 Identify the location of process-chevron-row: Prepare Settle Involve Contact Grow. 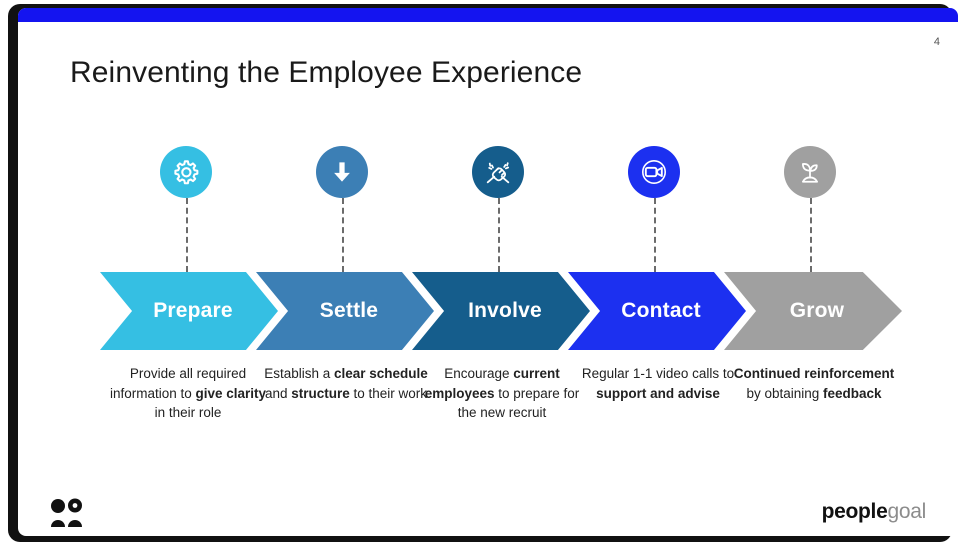
(488, 311).